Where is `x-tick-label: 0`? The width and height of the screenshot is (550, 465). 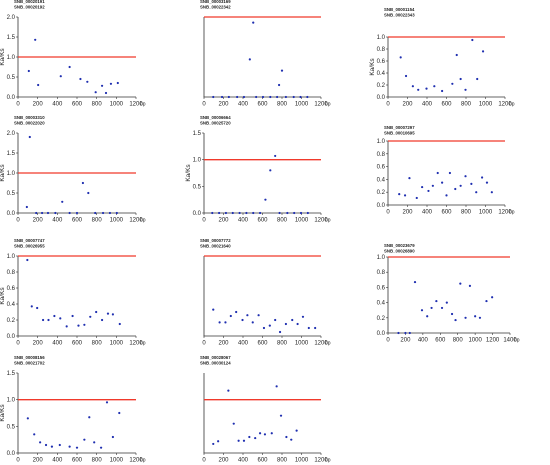 x-tick-label: 0 is located at coordinates (204, 105).